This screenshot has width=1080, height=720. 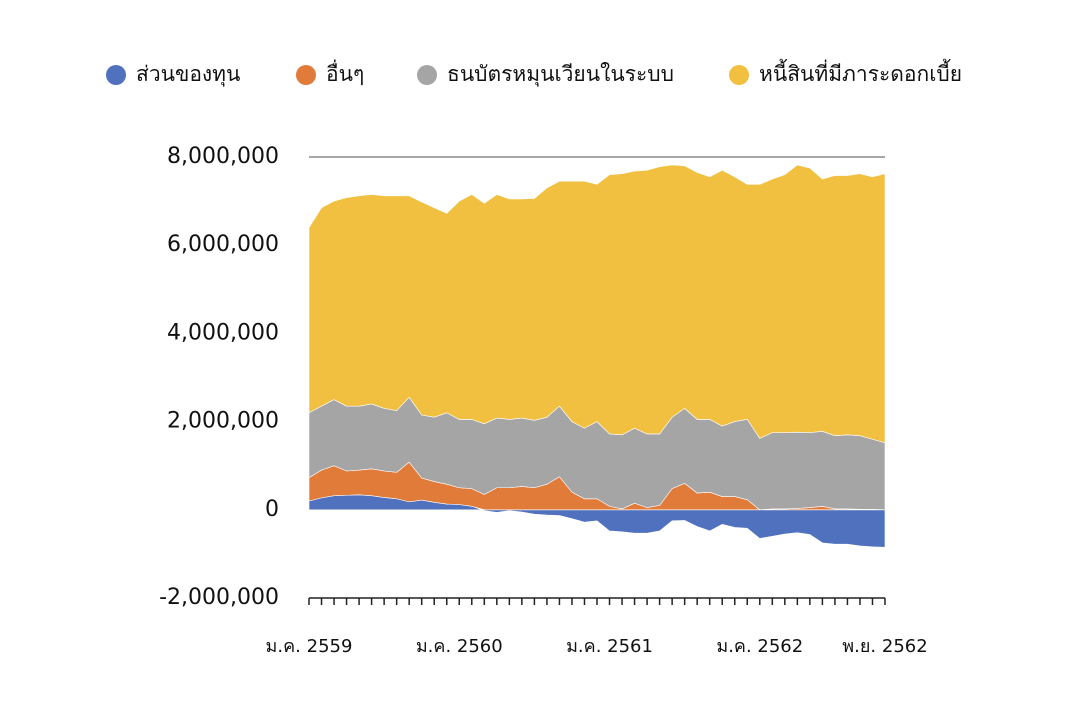 What do you see at coordinates (884, 646) in the screenshot?
I see `x-tick-label: พ.ย. 2562` at bounding box center [884, 646].